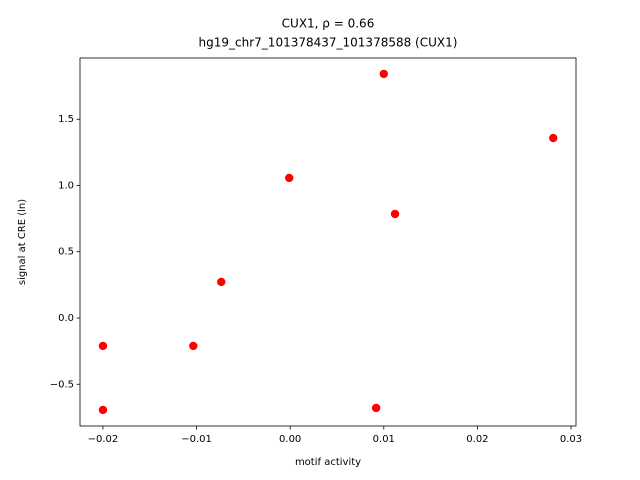  Describe the element at coordinates (22, 242) in the screenshot. I see `y-axis-label: signal at CRE (ln)` at that location.